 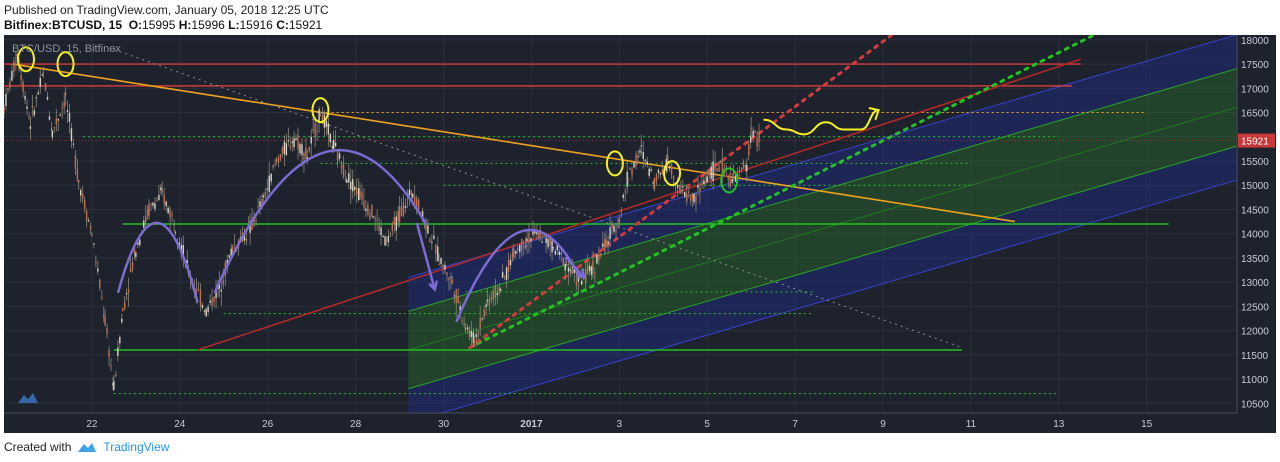 What do you see at coordinates (1255, 65) in the screenshot?
I see `y-tick-label: 17500` at bounding box center [1255, 65].